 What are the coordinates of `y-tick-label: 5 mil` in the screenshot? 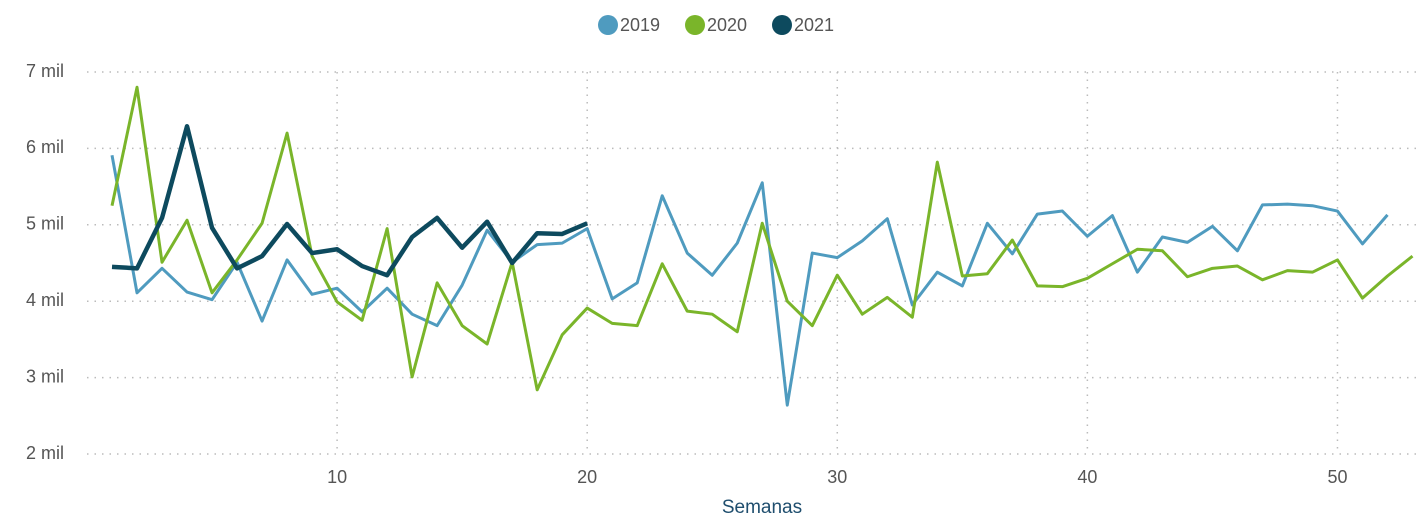 It's located at (45, 224).